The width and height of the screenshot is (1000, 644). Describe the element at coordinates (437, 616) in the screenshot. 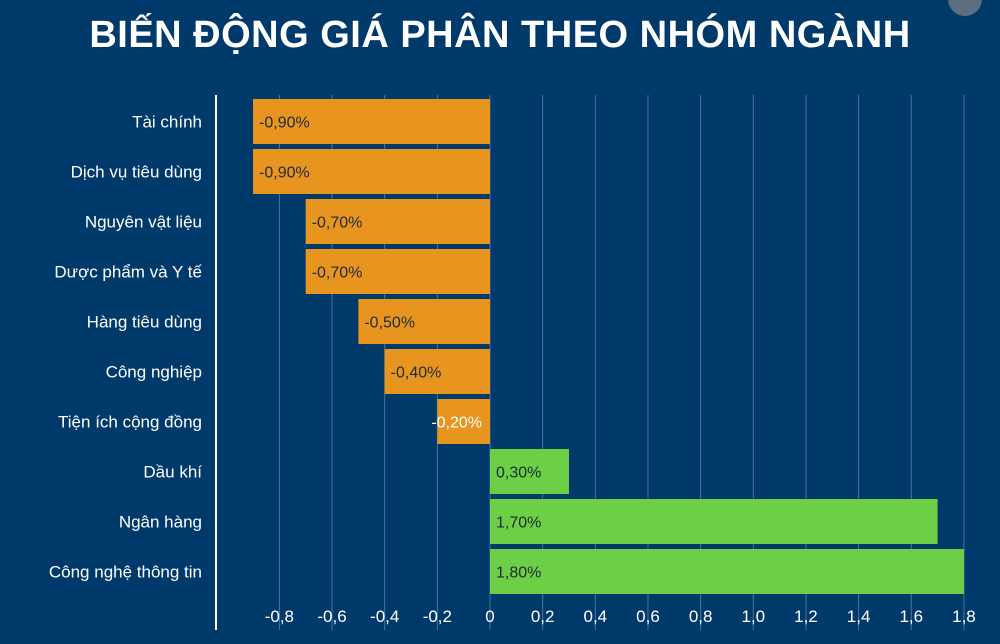

I see `tick-label: -0,2` at that location.